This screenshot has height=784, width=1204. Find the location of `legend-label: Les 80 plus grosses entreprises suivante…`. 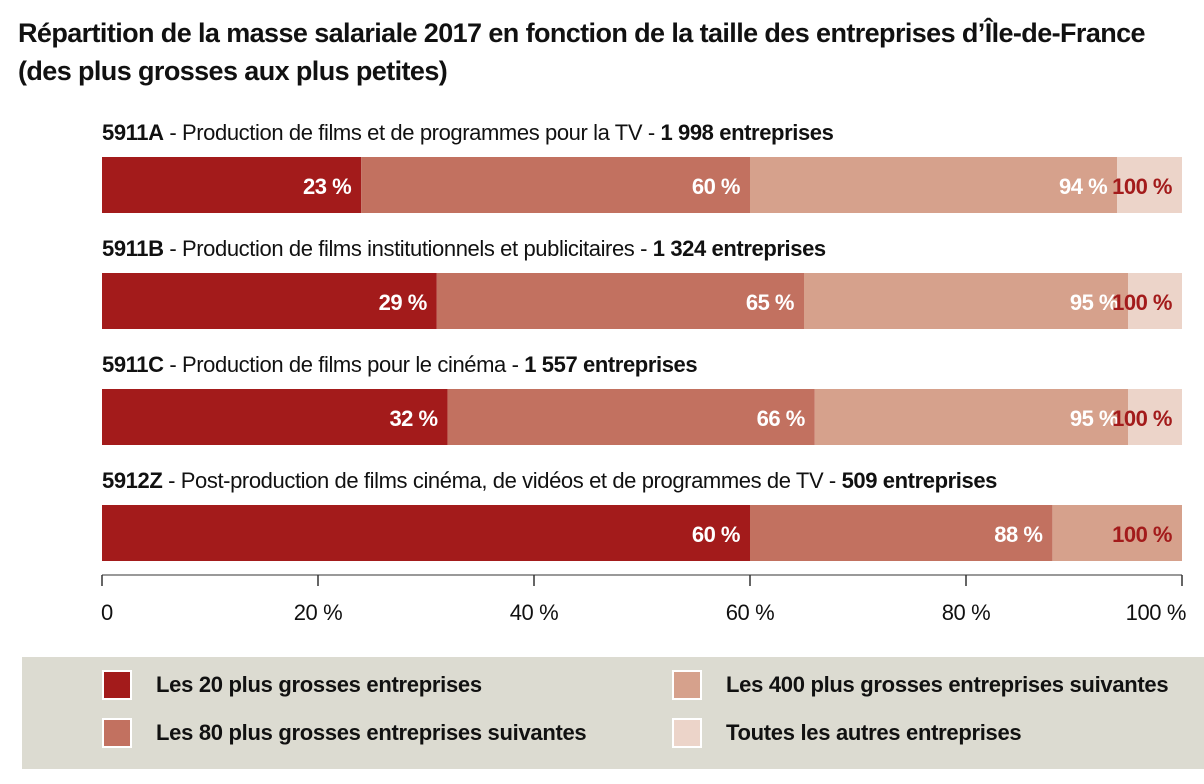

legend-label: Les 80 plus grosses entreprises suivante… is located at coordinates (371, 732).